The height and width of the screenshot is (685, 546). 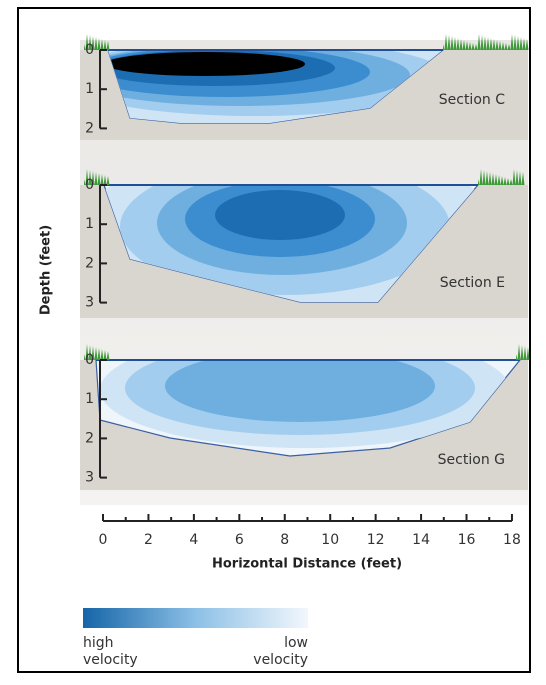 What do you see at coordinates (330, 540) in the screenshot?
I see `x-tick-label: 10` at bounding box center [330, 540].